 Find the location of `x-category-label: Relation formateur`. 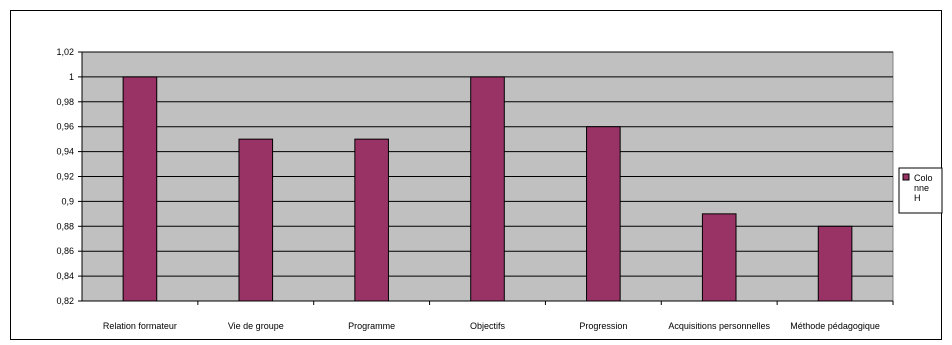

x-category-label: Relation formateur is located at coordinates (140, 326).